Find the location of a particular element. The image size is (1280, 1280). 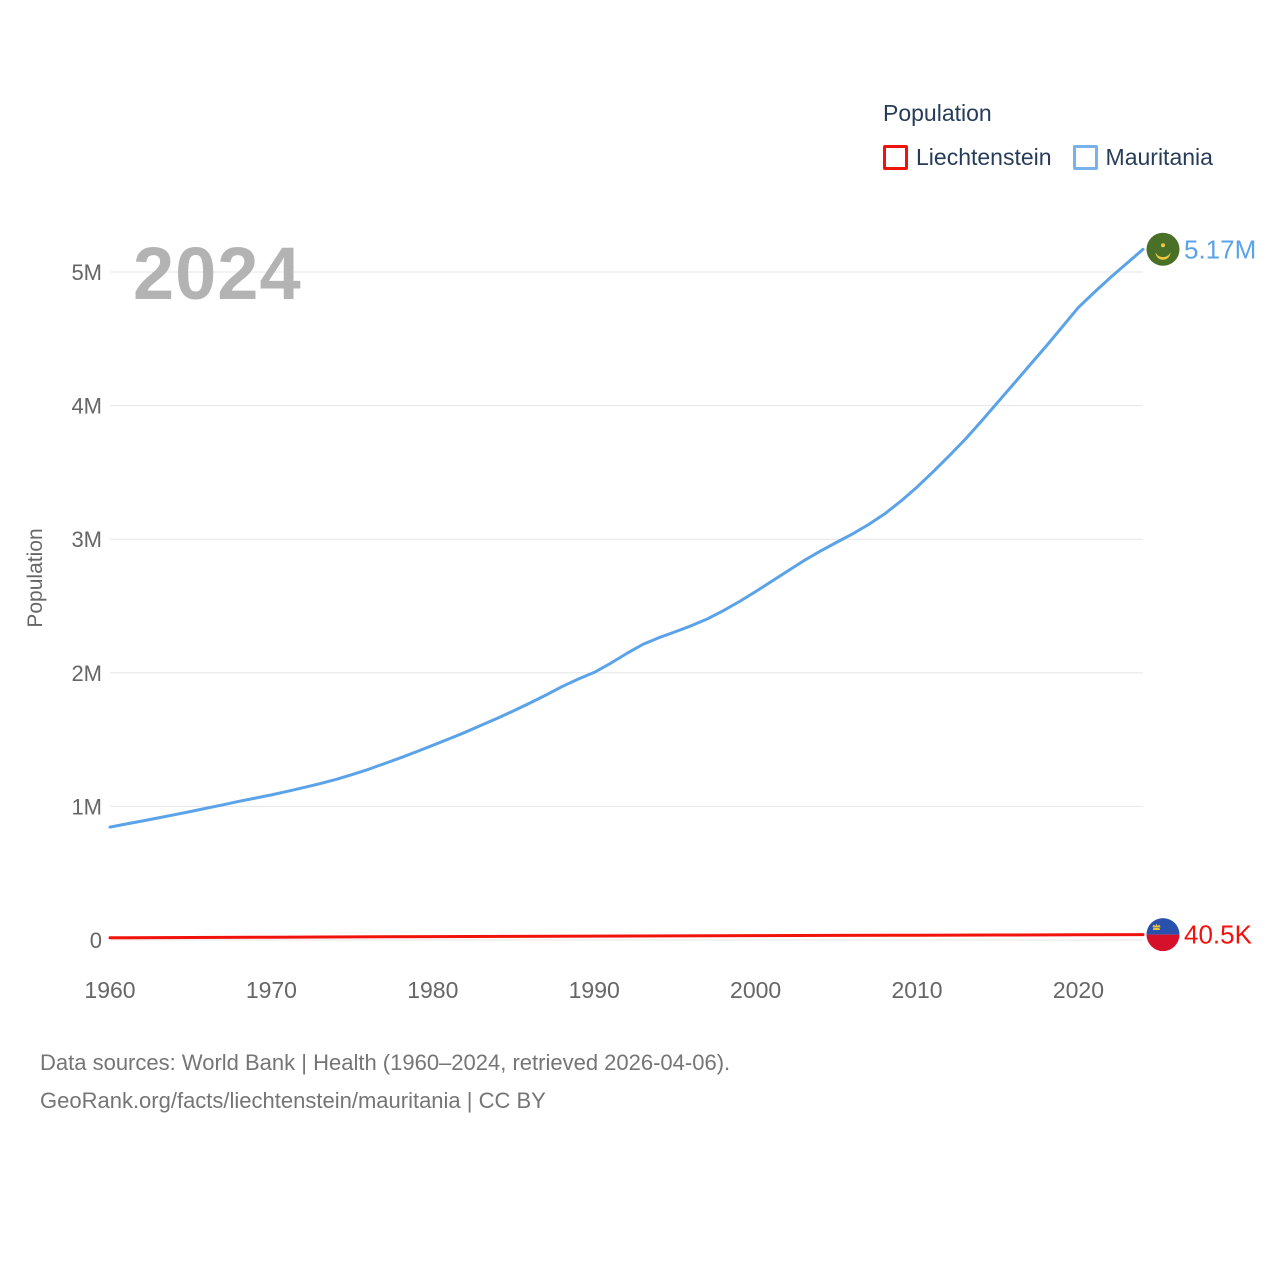

x-tick-label: 2020 is located at coordinates (1078, 990).